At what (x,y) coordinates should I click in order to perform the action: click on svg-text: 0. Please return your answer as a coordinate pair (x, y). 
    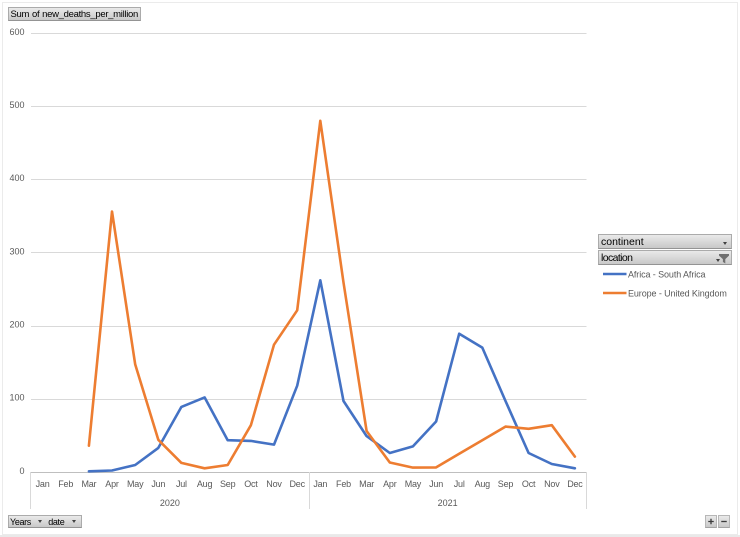
    Looking at the image, I should click on (21, 471).